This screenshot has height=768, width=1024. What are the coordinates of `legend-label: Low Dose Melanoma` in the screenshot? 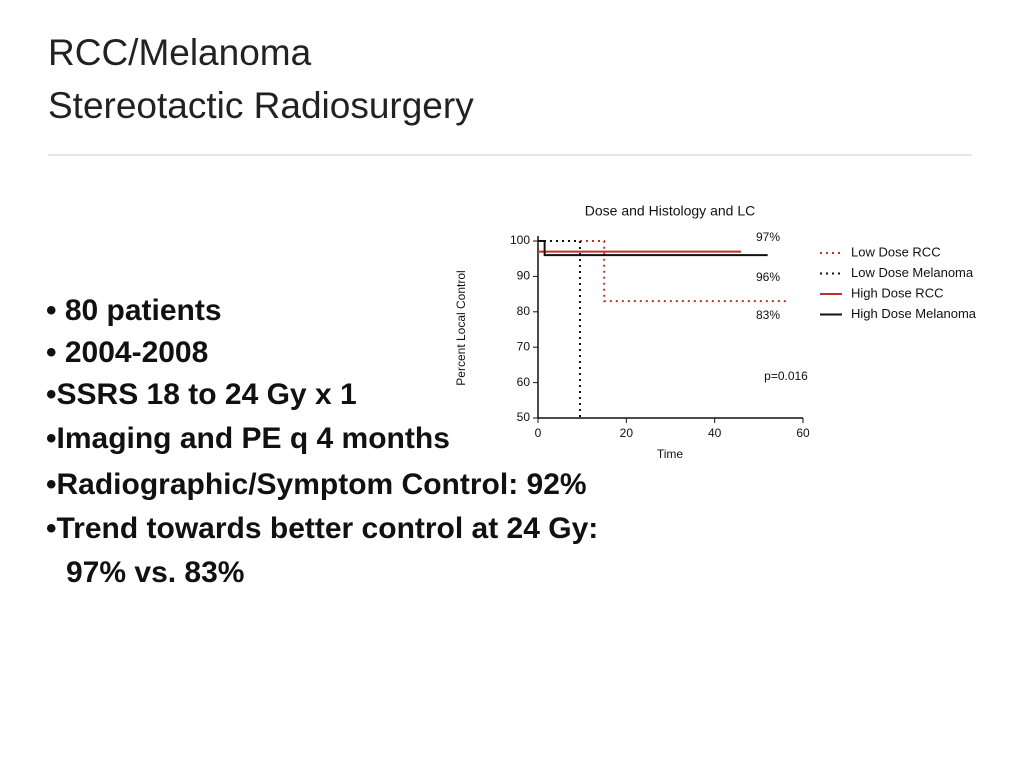 It's located at (912, 272).